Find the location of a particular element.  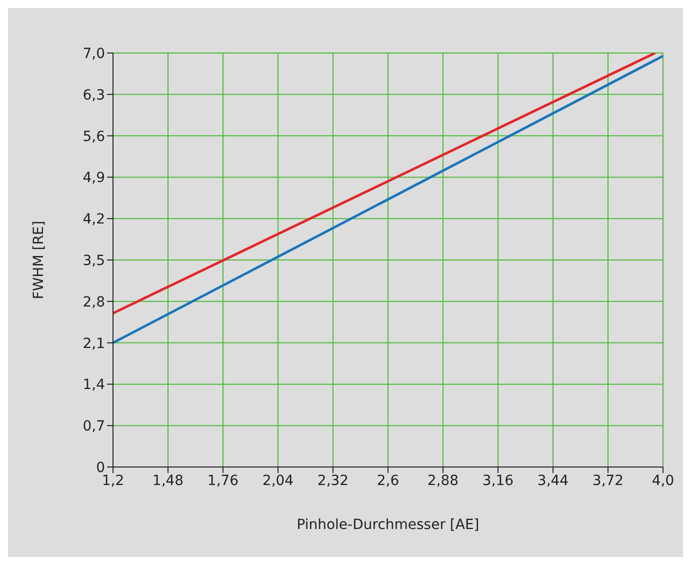

y-tick-label: 7,0 is located at coordinates (93, 54).